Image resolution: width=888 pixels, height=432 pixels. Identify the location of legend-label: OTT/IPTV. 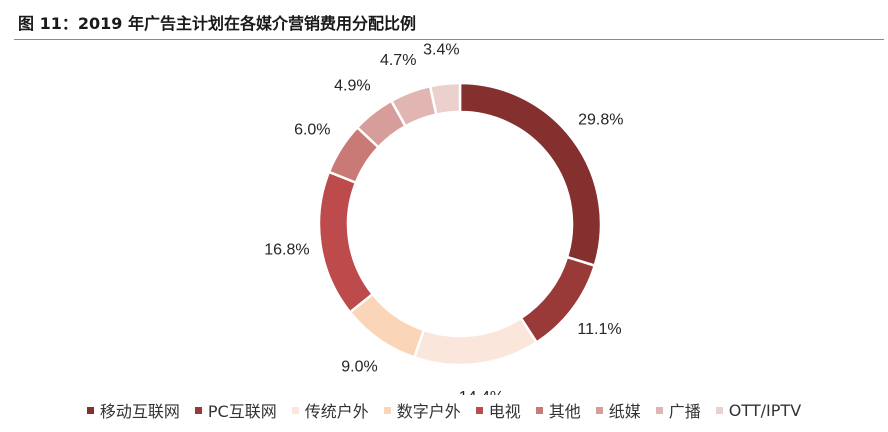
(765, 410).